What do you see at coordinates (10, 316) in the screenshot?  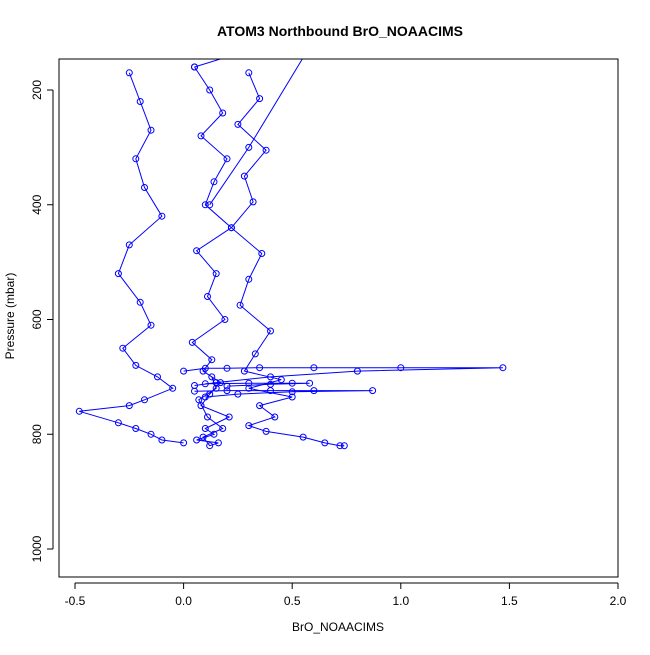 I see `y-axis-label: Pressure (mbar)` at bounding box center [10, 316].